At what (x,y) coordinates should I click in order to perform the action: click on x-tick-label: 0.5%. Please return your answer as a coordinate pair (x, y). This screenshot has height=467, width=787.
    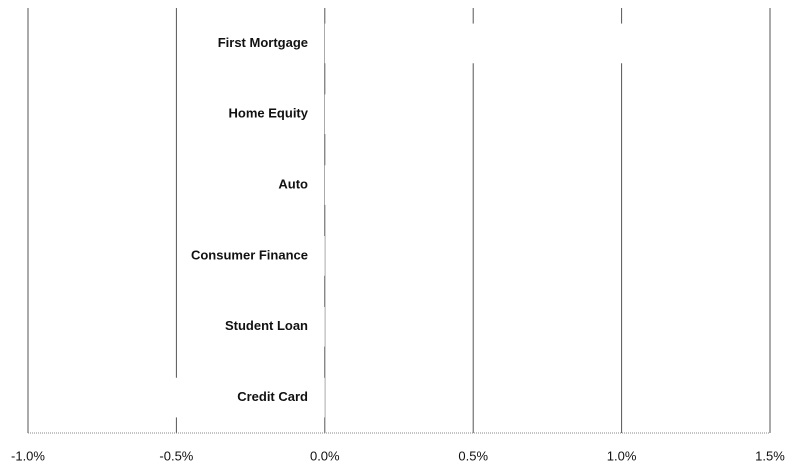
    Looking at the image, I should click on (473, 455).